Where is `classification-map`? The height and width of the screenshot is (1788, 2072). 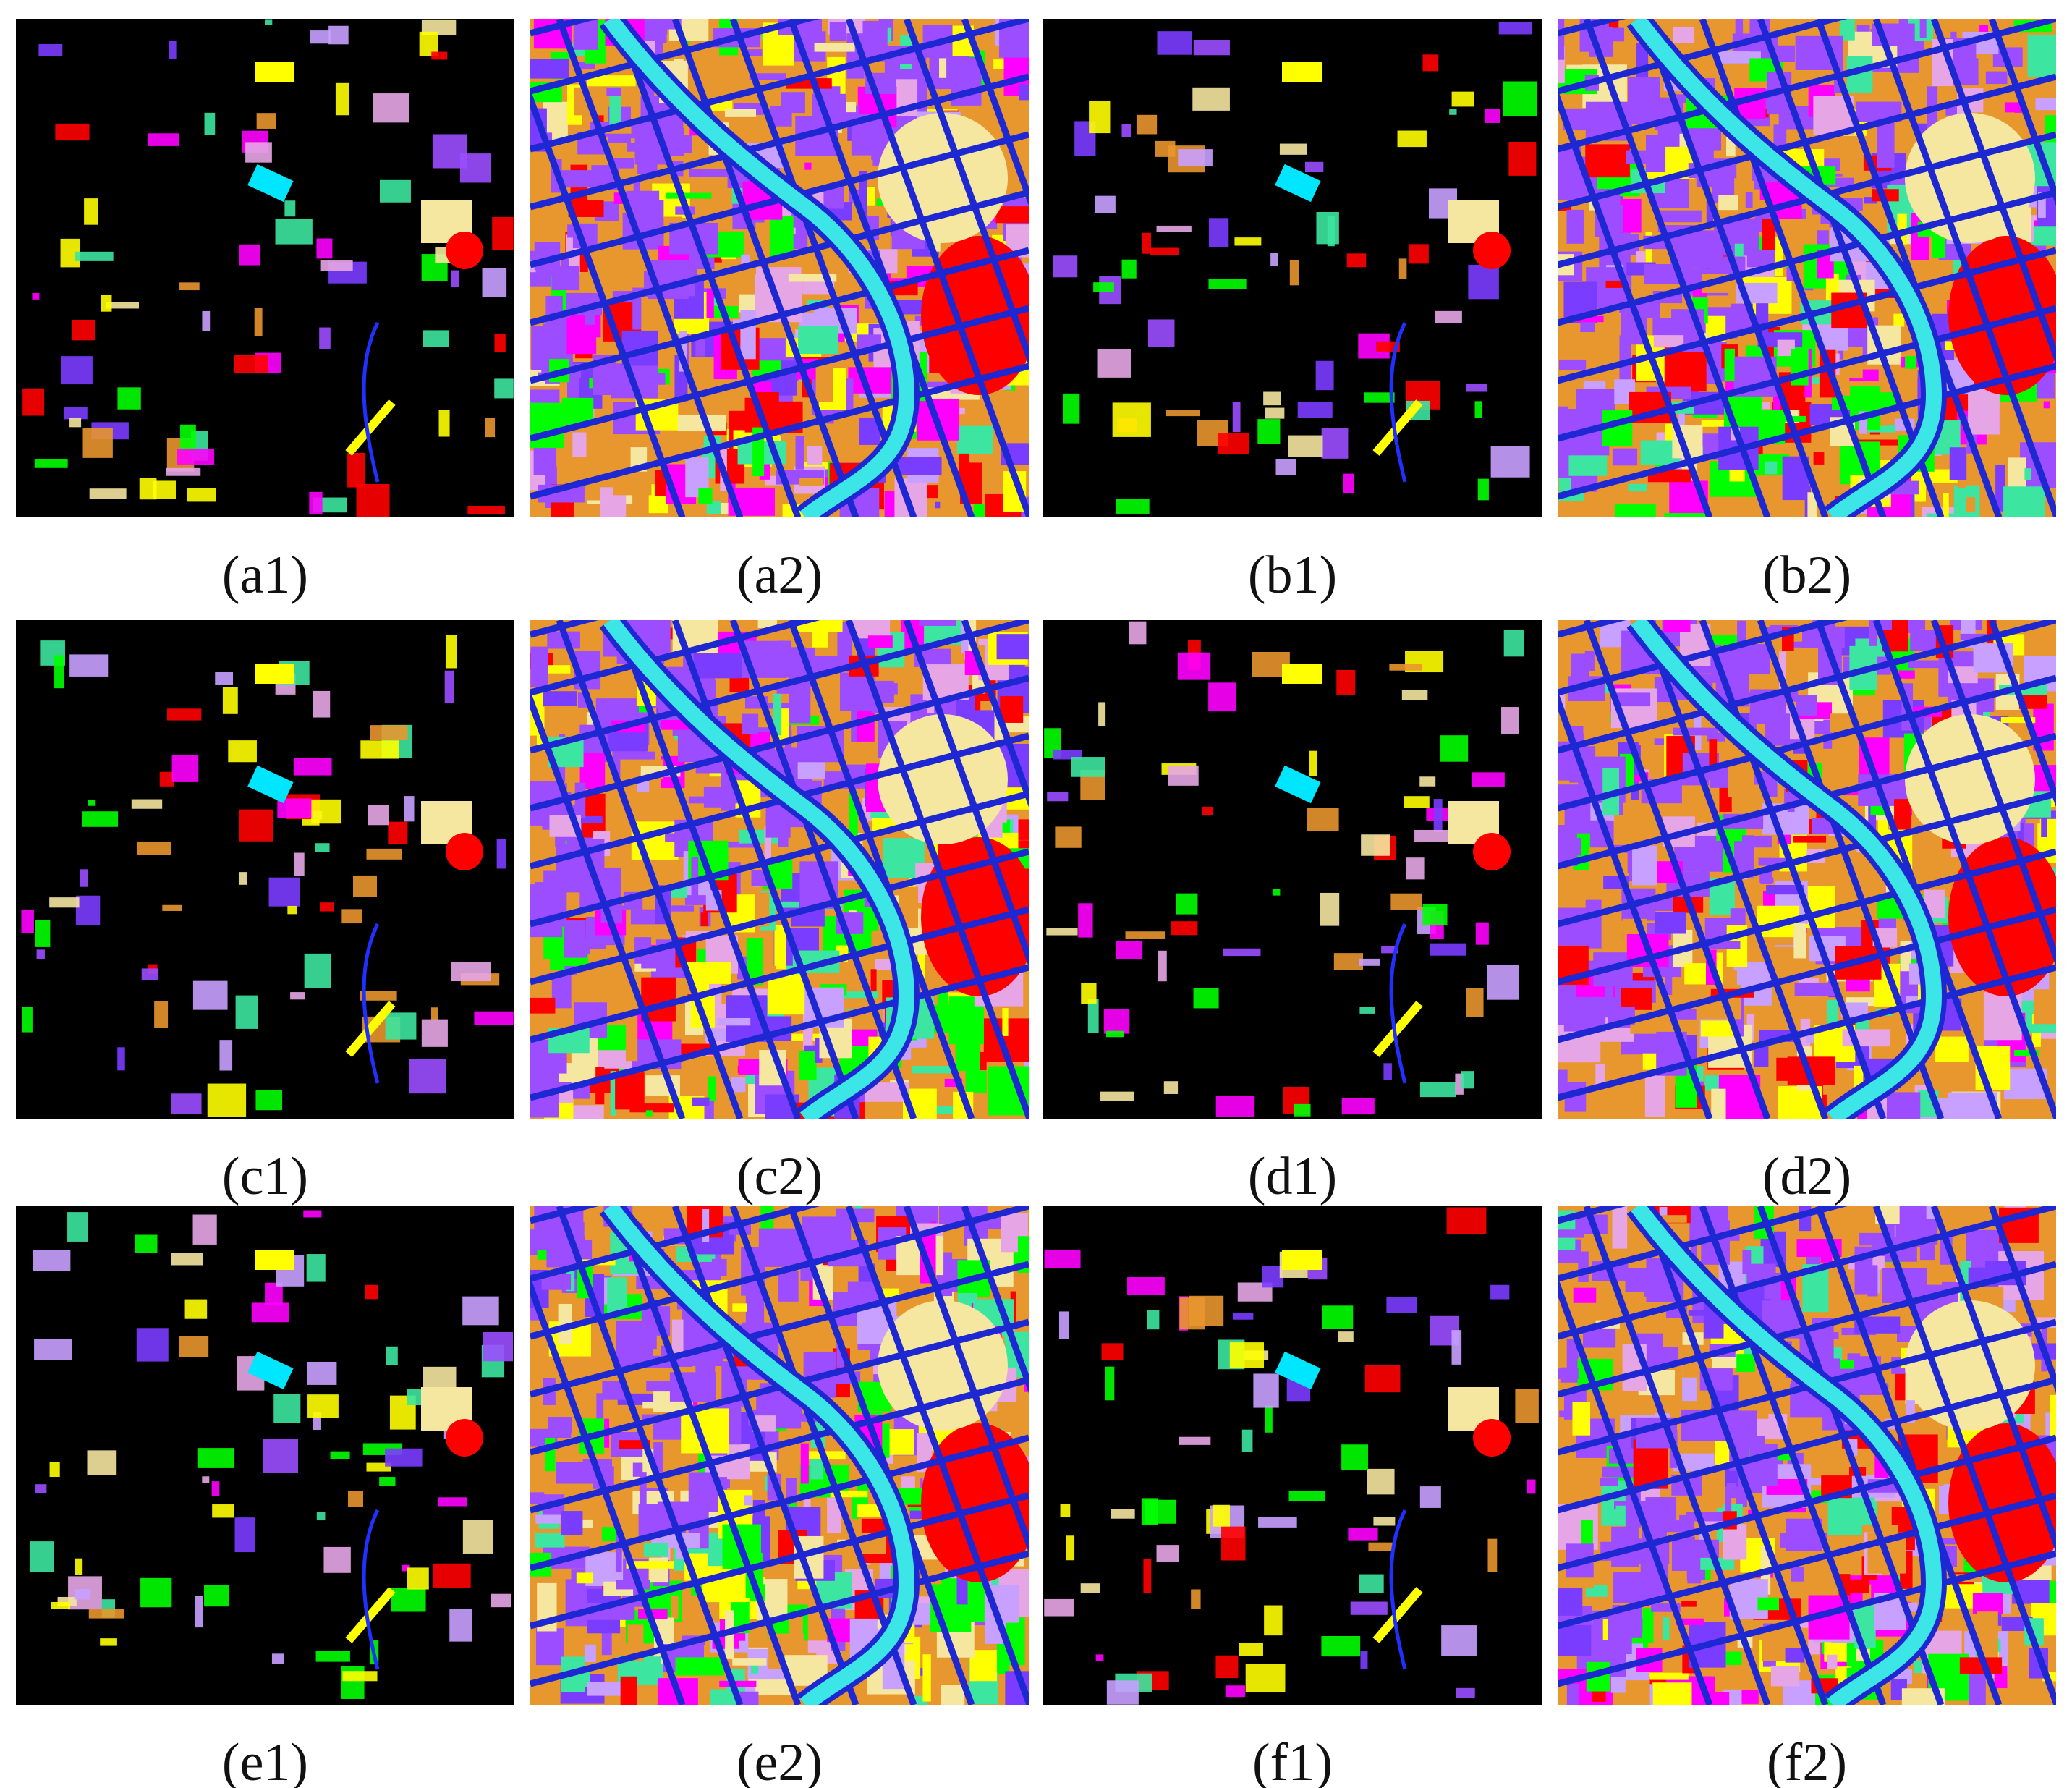
classification-map is located at coordinates (779, 1455).